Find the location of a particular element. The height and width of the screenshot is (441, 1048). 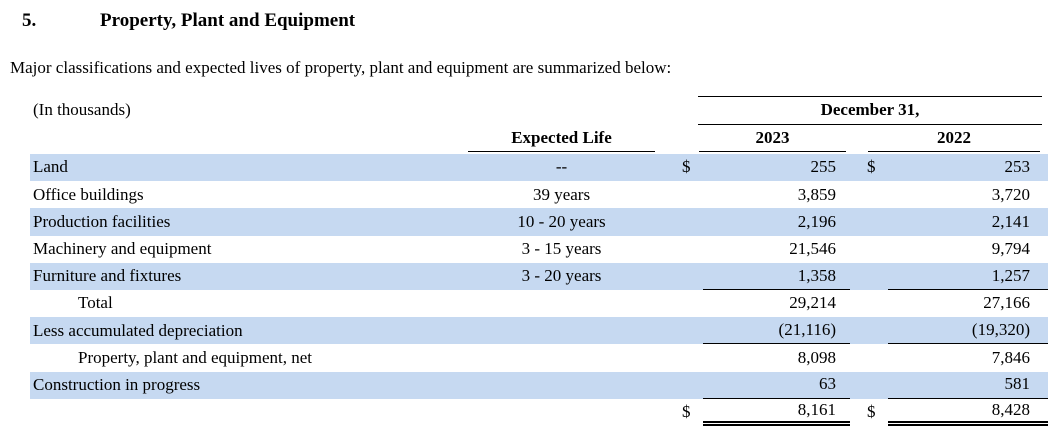

row-label: Less accumulated depreciation is located at coordinates (138, 330).